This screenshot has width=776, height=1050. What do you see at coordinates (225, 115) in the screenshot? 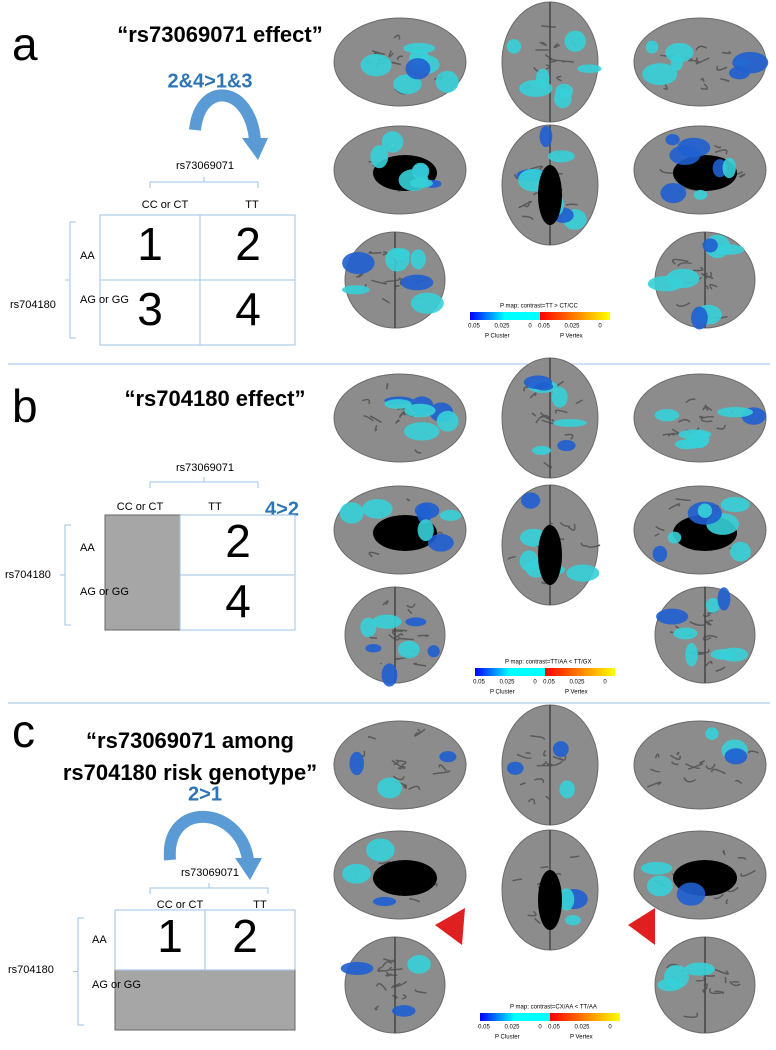
I see `arrow` at bounding box center [225, 115].